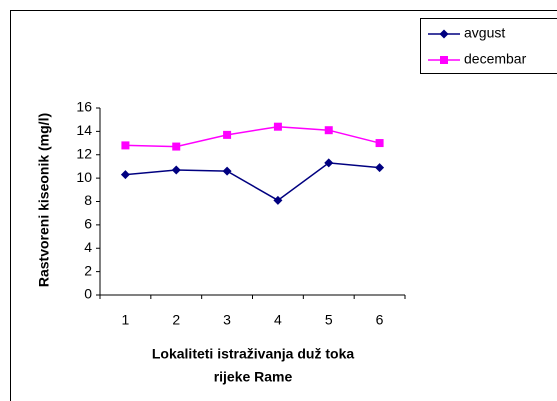 The width and height of the screenshot is (557, 401). Describe the element at coordinates (84, 177) in the screenshot. I see `y-tick-label: 10` at that location.